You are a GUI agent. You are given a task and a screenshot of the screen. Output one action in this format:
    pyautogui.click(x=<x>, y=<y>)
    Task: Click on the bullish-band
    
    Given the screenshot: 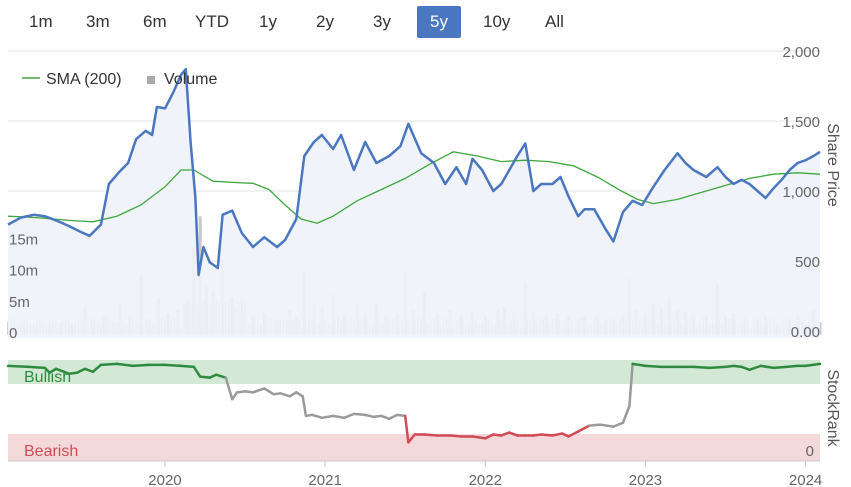 What is the action you would take?
    pyautogui.click(x=414, y=372)
    